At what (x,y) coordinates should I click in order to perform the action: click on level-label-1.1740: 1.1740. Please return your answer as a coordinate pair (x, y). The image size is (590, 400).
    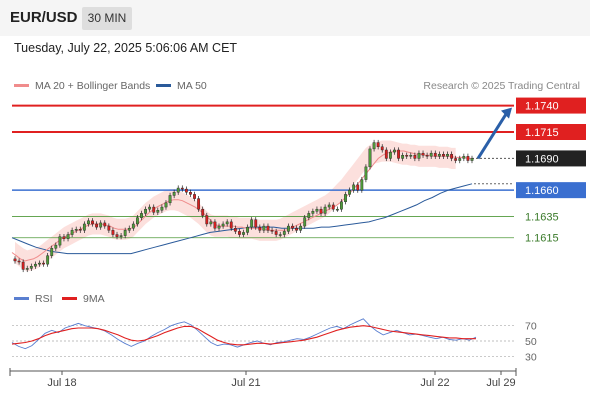
    Looking at the image, I should click on (551, 105).